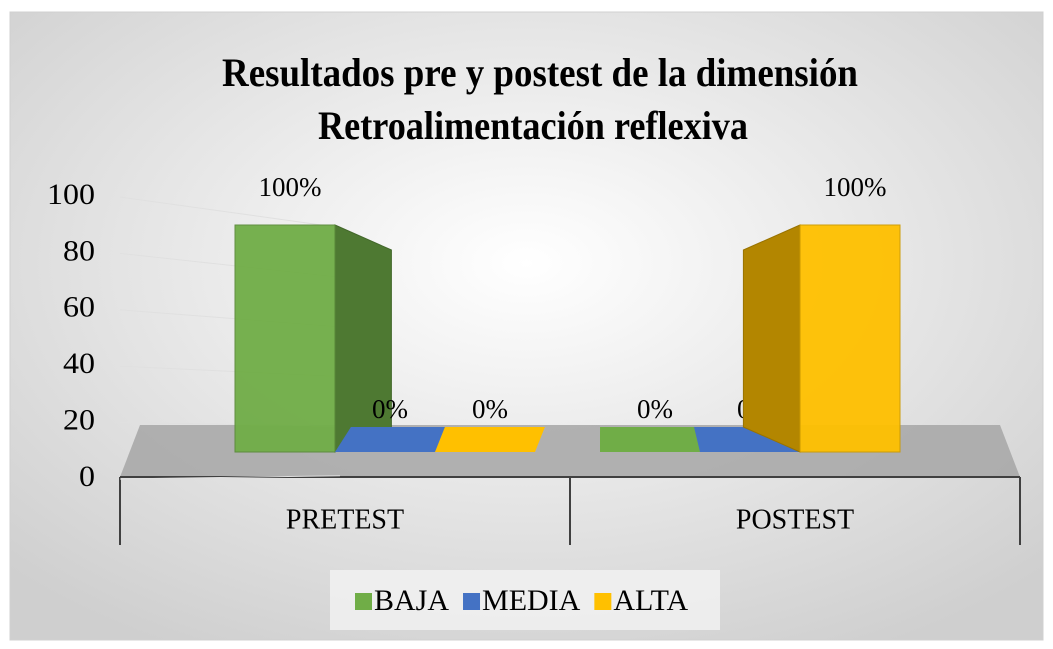  What do you see at coordinates (411, 600) in the screenshot?
I see `legend-label: BAJA` at bounding box center [411, 600].